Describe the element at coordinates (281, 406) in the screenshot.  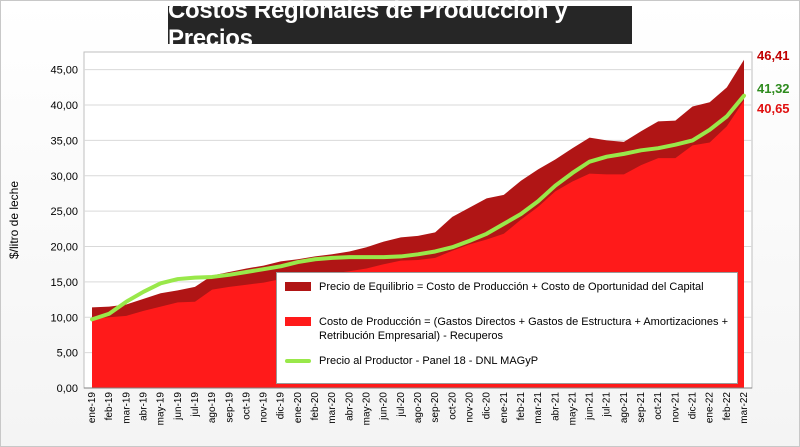
I see `x-tick-label: dic-19` at that location.